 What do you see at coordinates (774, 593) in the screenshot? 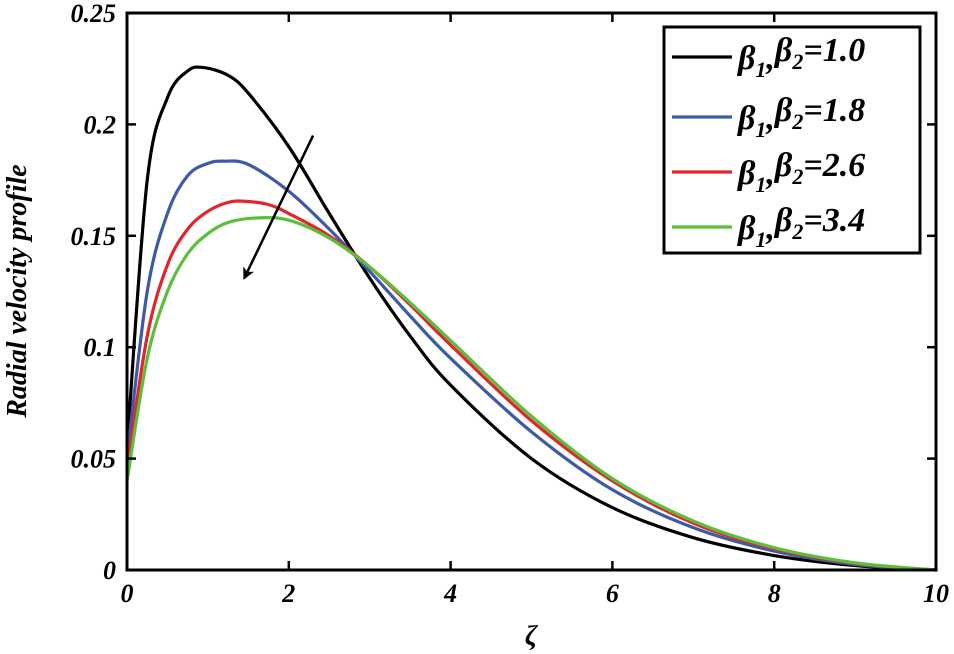
I see `x-tick-label: 8` at bounding box center [774, 593].